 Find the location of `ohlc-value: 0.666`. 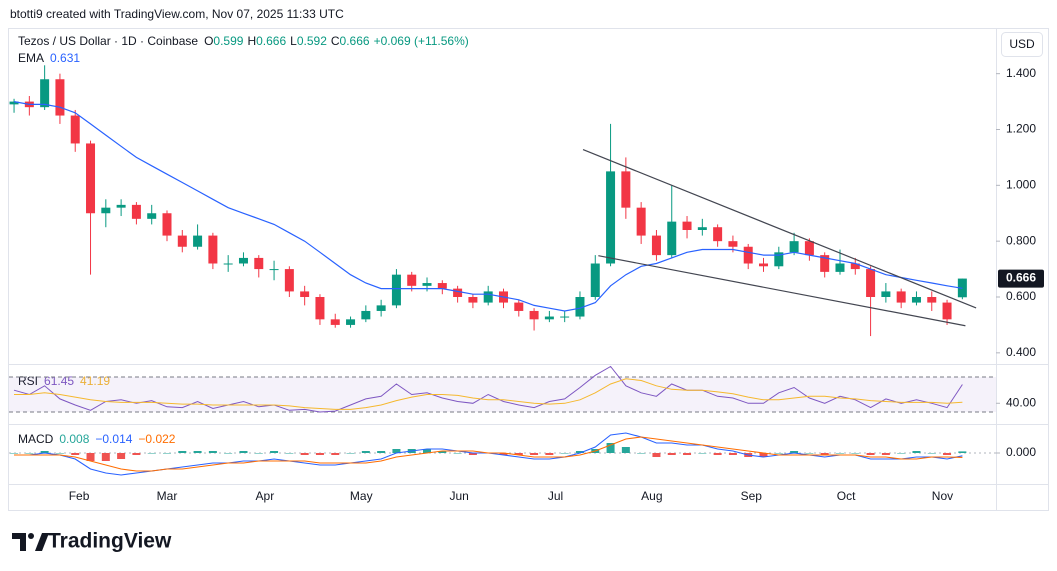

ohlc-value: 0.666 is located at coordinates (355, 41).